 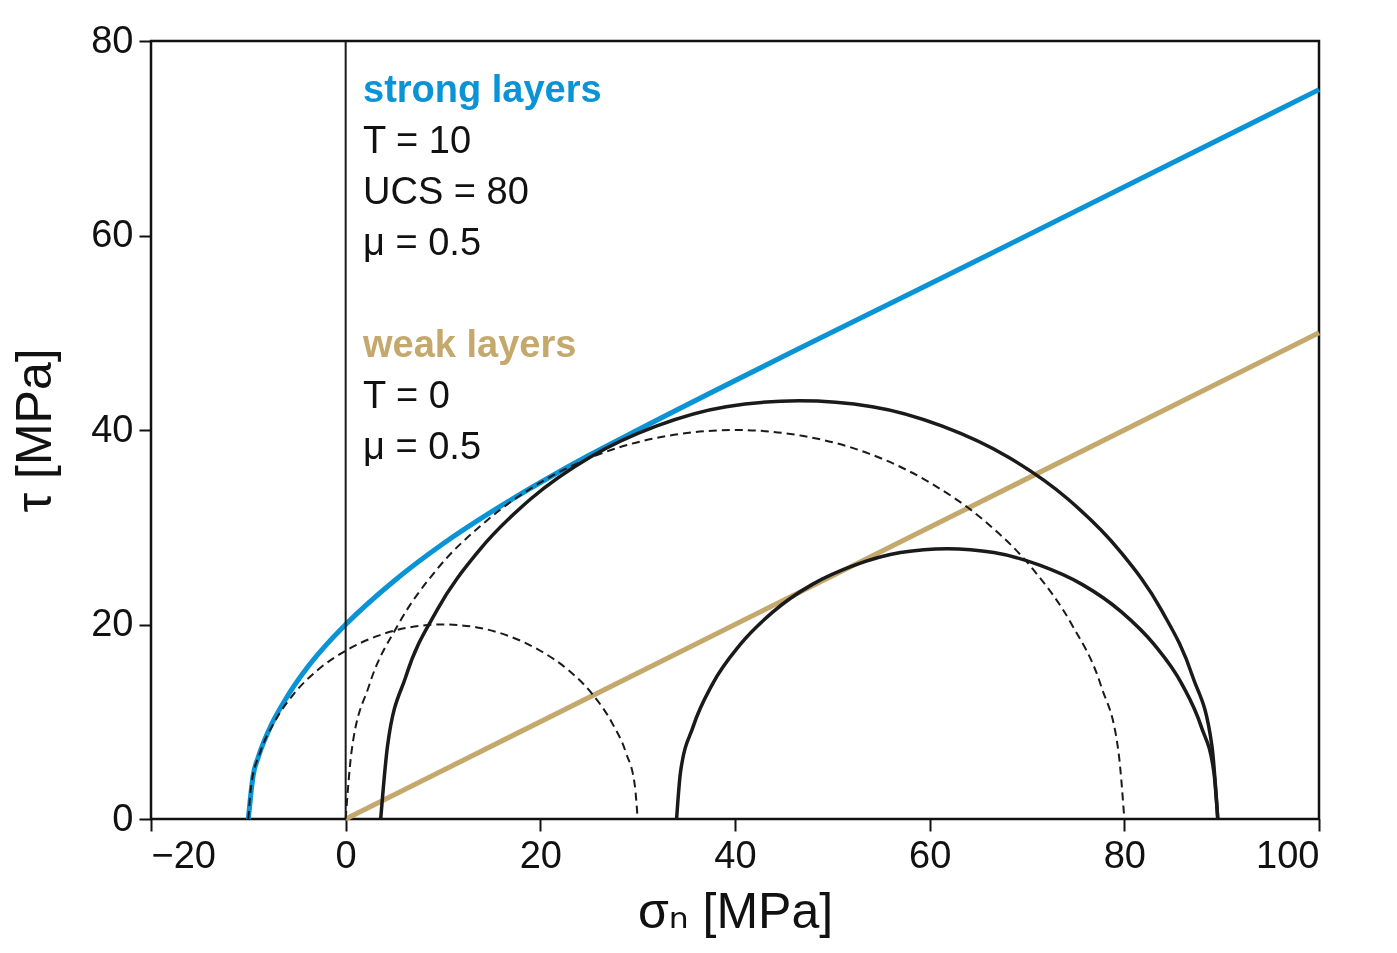 What do you see at coordinates (735, 854) in the screenshot?
I see `x-tick-label: 40` at bounding box center [735, 854].